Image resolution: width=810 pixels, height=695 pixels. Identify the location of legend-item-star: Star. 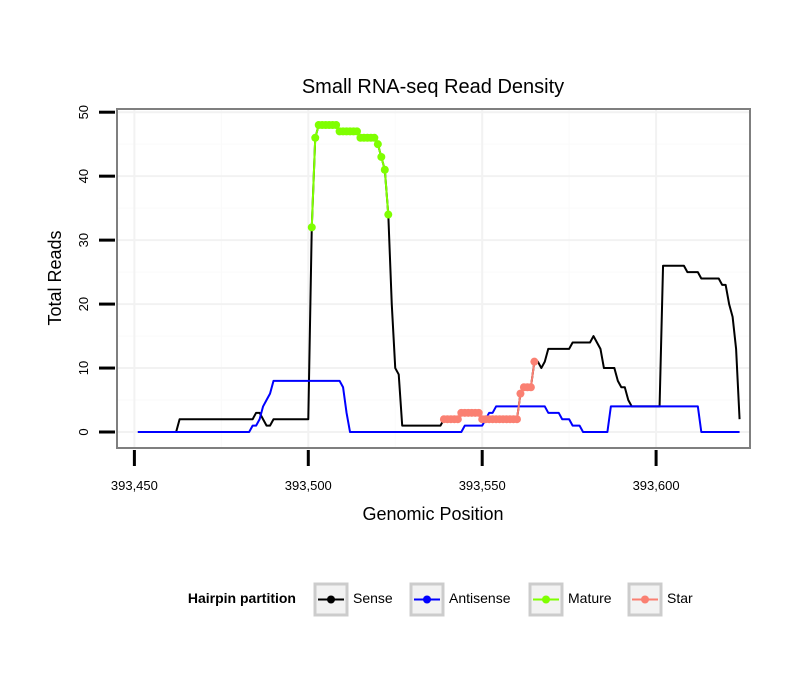
(660, 599).